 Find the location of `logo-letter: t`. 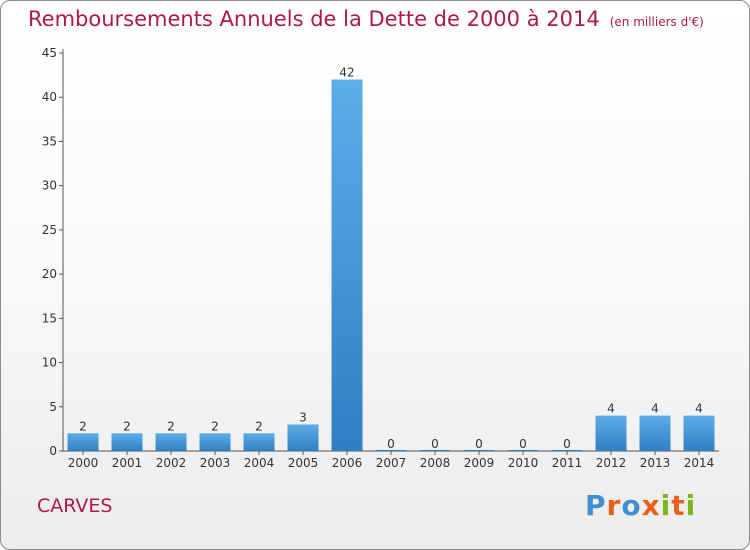

logo-letter: t is located at coordinates (678, 505).